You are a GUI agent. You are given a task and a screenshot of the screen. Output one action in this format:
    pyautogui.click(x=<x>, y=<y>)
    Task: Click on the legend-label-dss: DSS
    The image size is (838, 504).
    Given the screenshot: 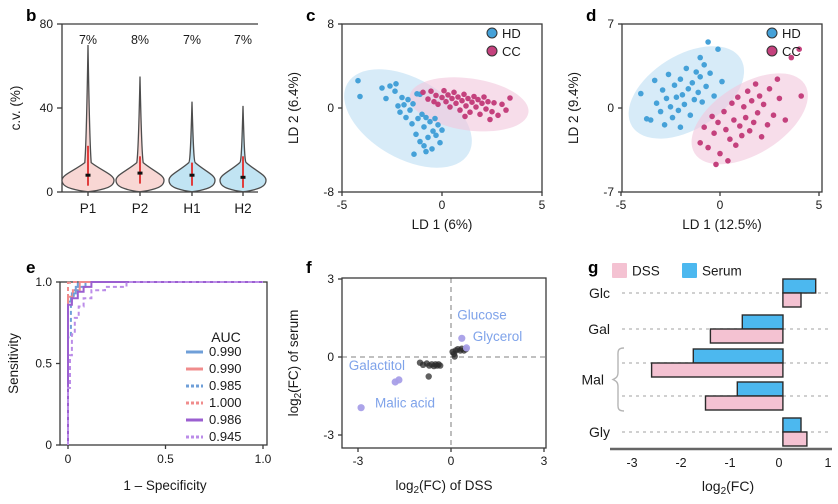 What is the action you would take?
    pyautogui.click(x=646, y=271)
    